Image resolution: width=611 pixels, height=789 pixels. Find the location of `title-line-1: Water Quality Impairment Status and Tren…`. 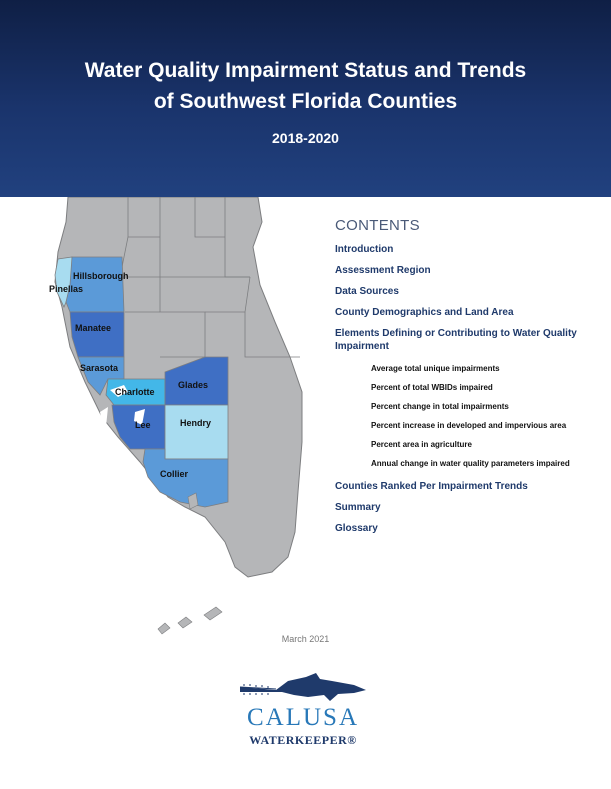

title-line-1: Water Quality Impairment Status and Tren… is located at coordinates (305, 70).